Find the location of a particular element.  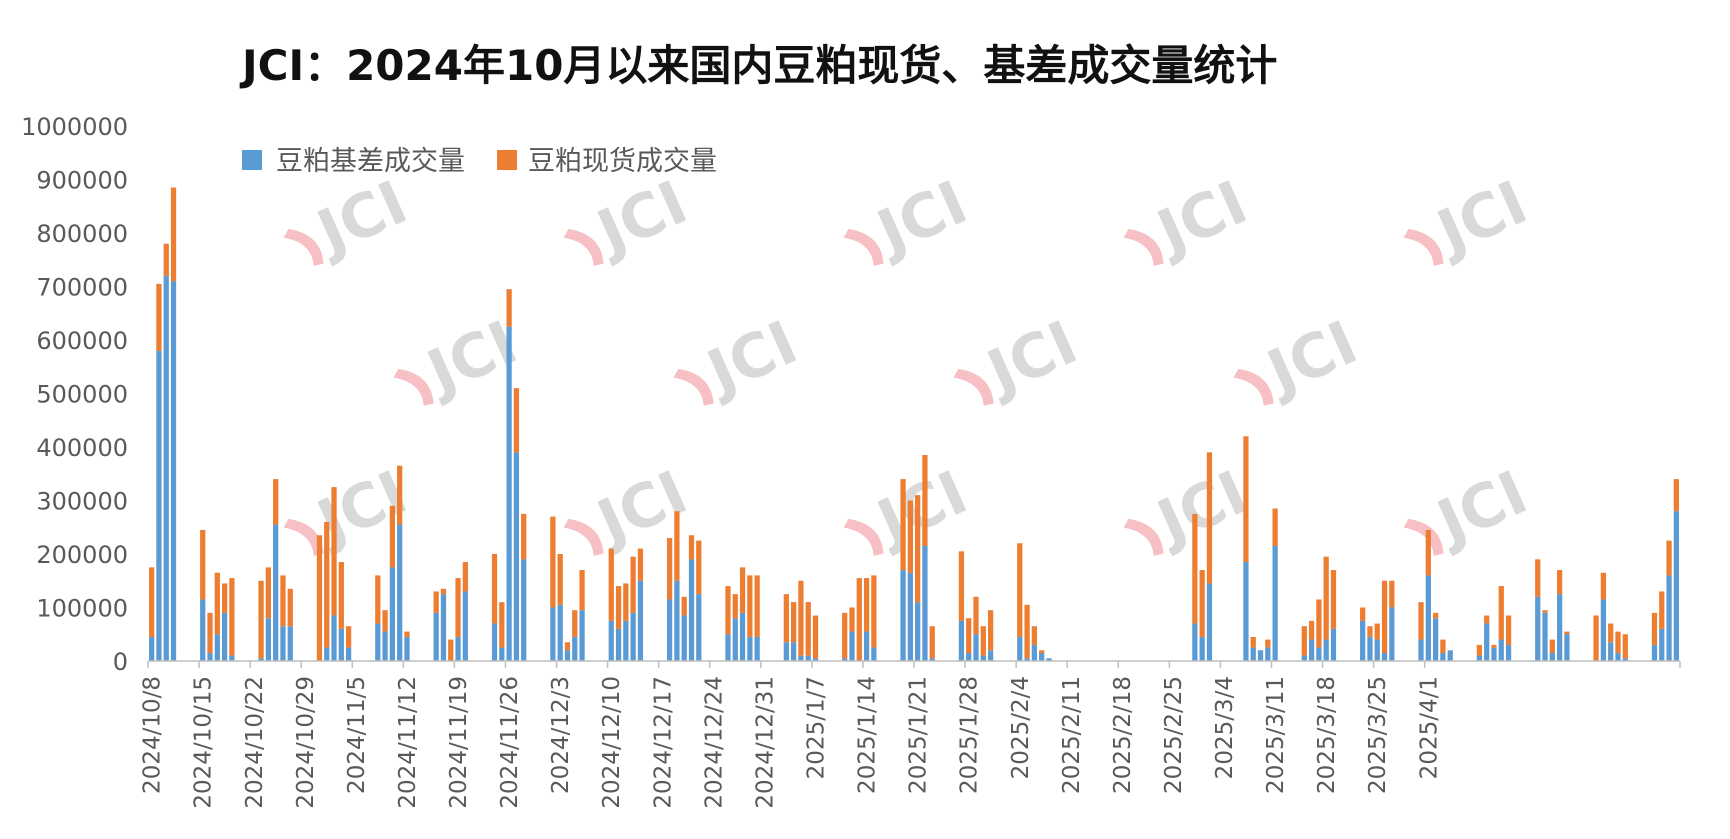

y-tick-label: 400000 is located at coordinates (82, 448).